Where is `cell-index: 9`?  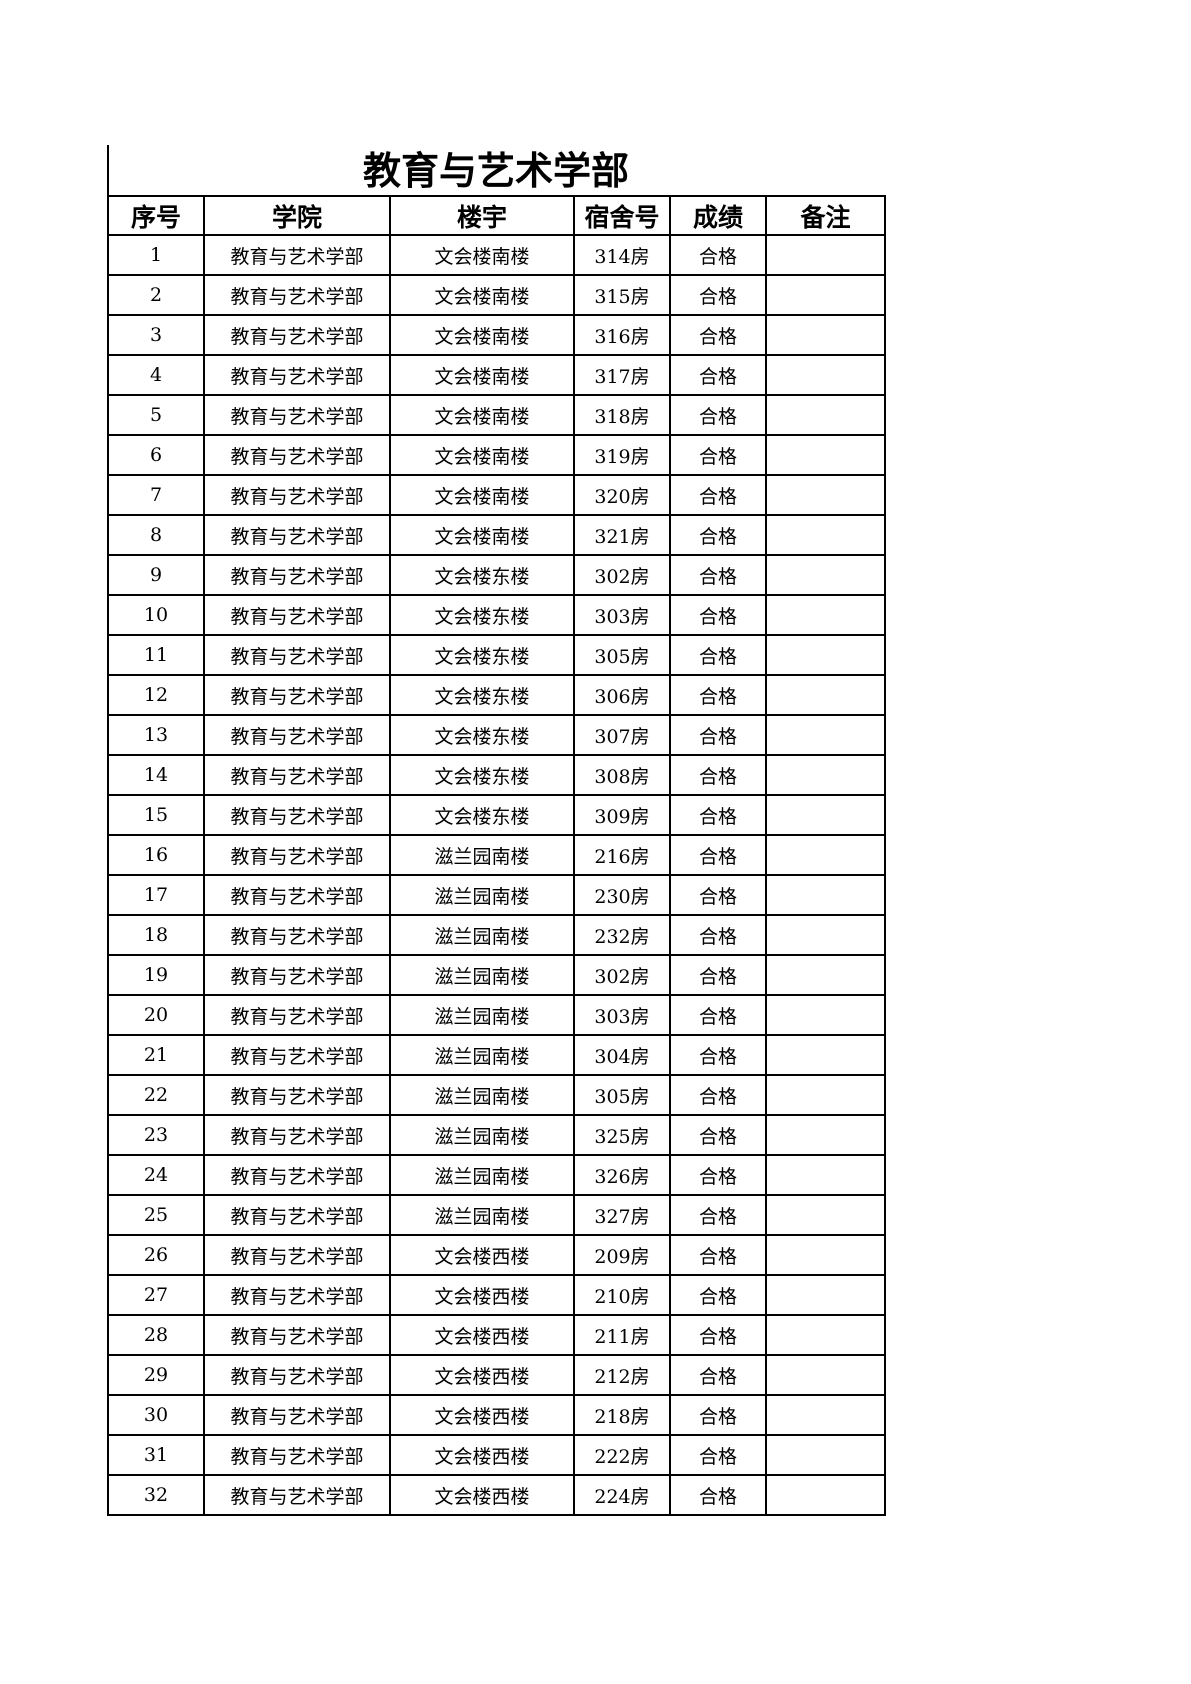 cell-index: 9 is located at coordinates (156, 575).